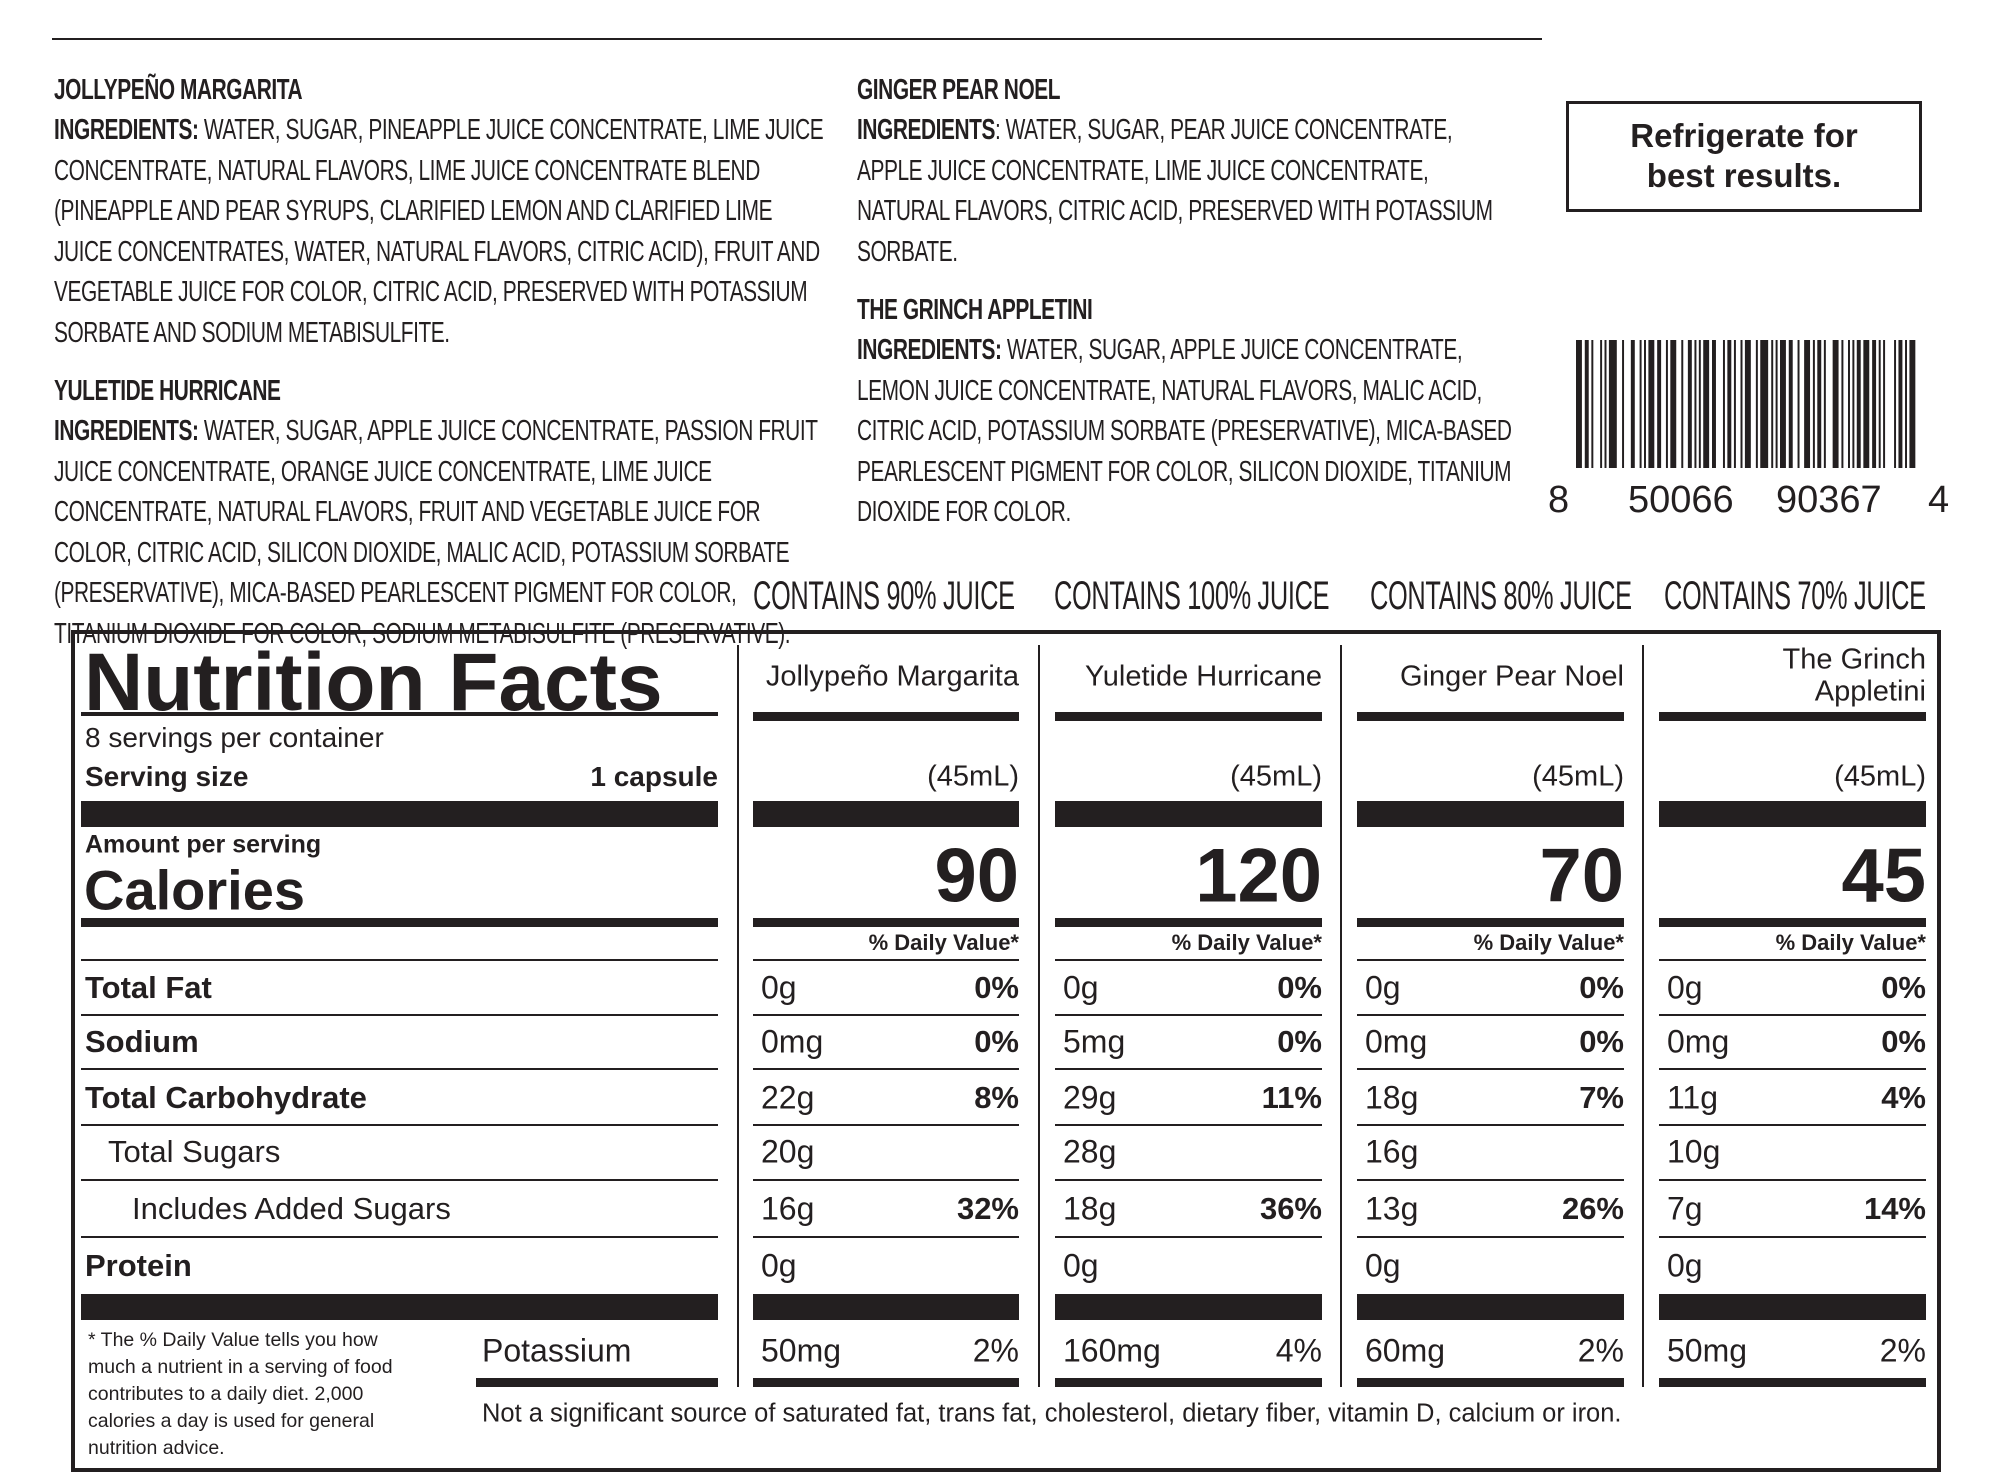 The height and width of the screenshot is (1483, 2000). What do you see at coordinates (1290, 1208) in the screenshot?
I see `nutrient-daily-value: 36%` at bounding box center [1290, 1208].